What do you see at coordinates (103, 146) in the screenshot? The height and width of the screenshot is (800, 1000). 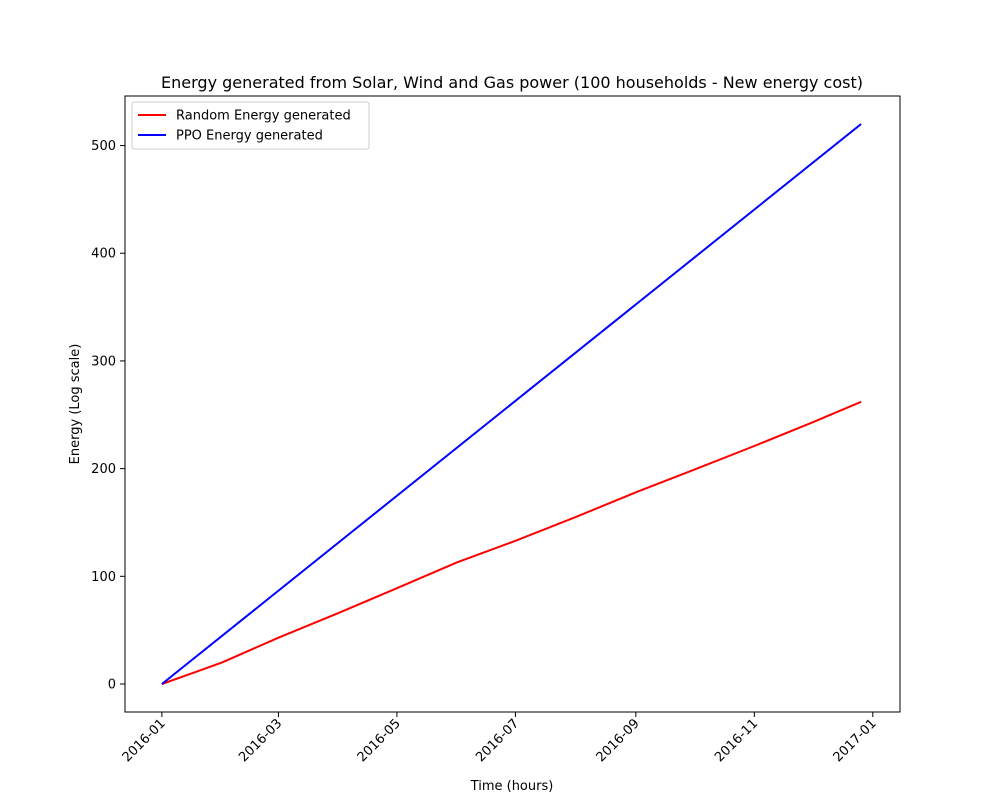 I see `y-tick-label: 500` at bounding box center [103, 146].